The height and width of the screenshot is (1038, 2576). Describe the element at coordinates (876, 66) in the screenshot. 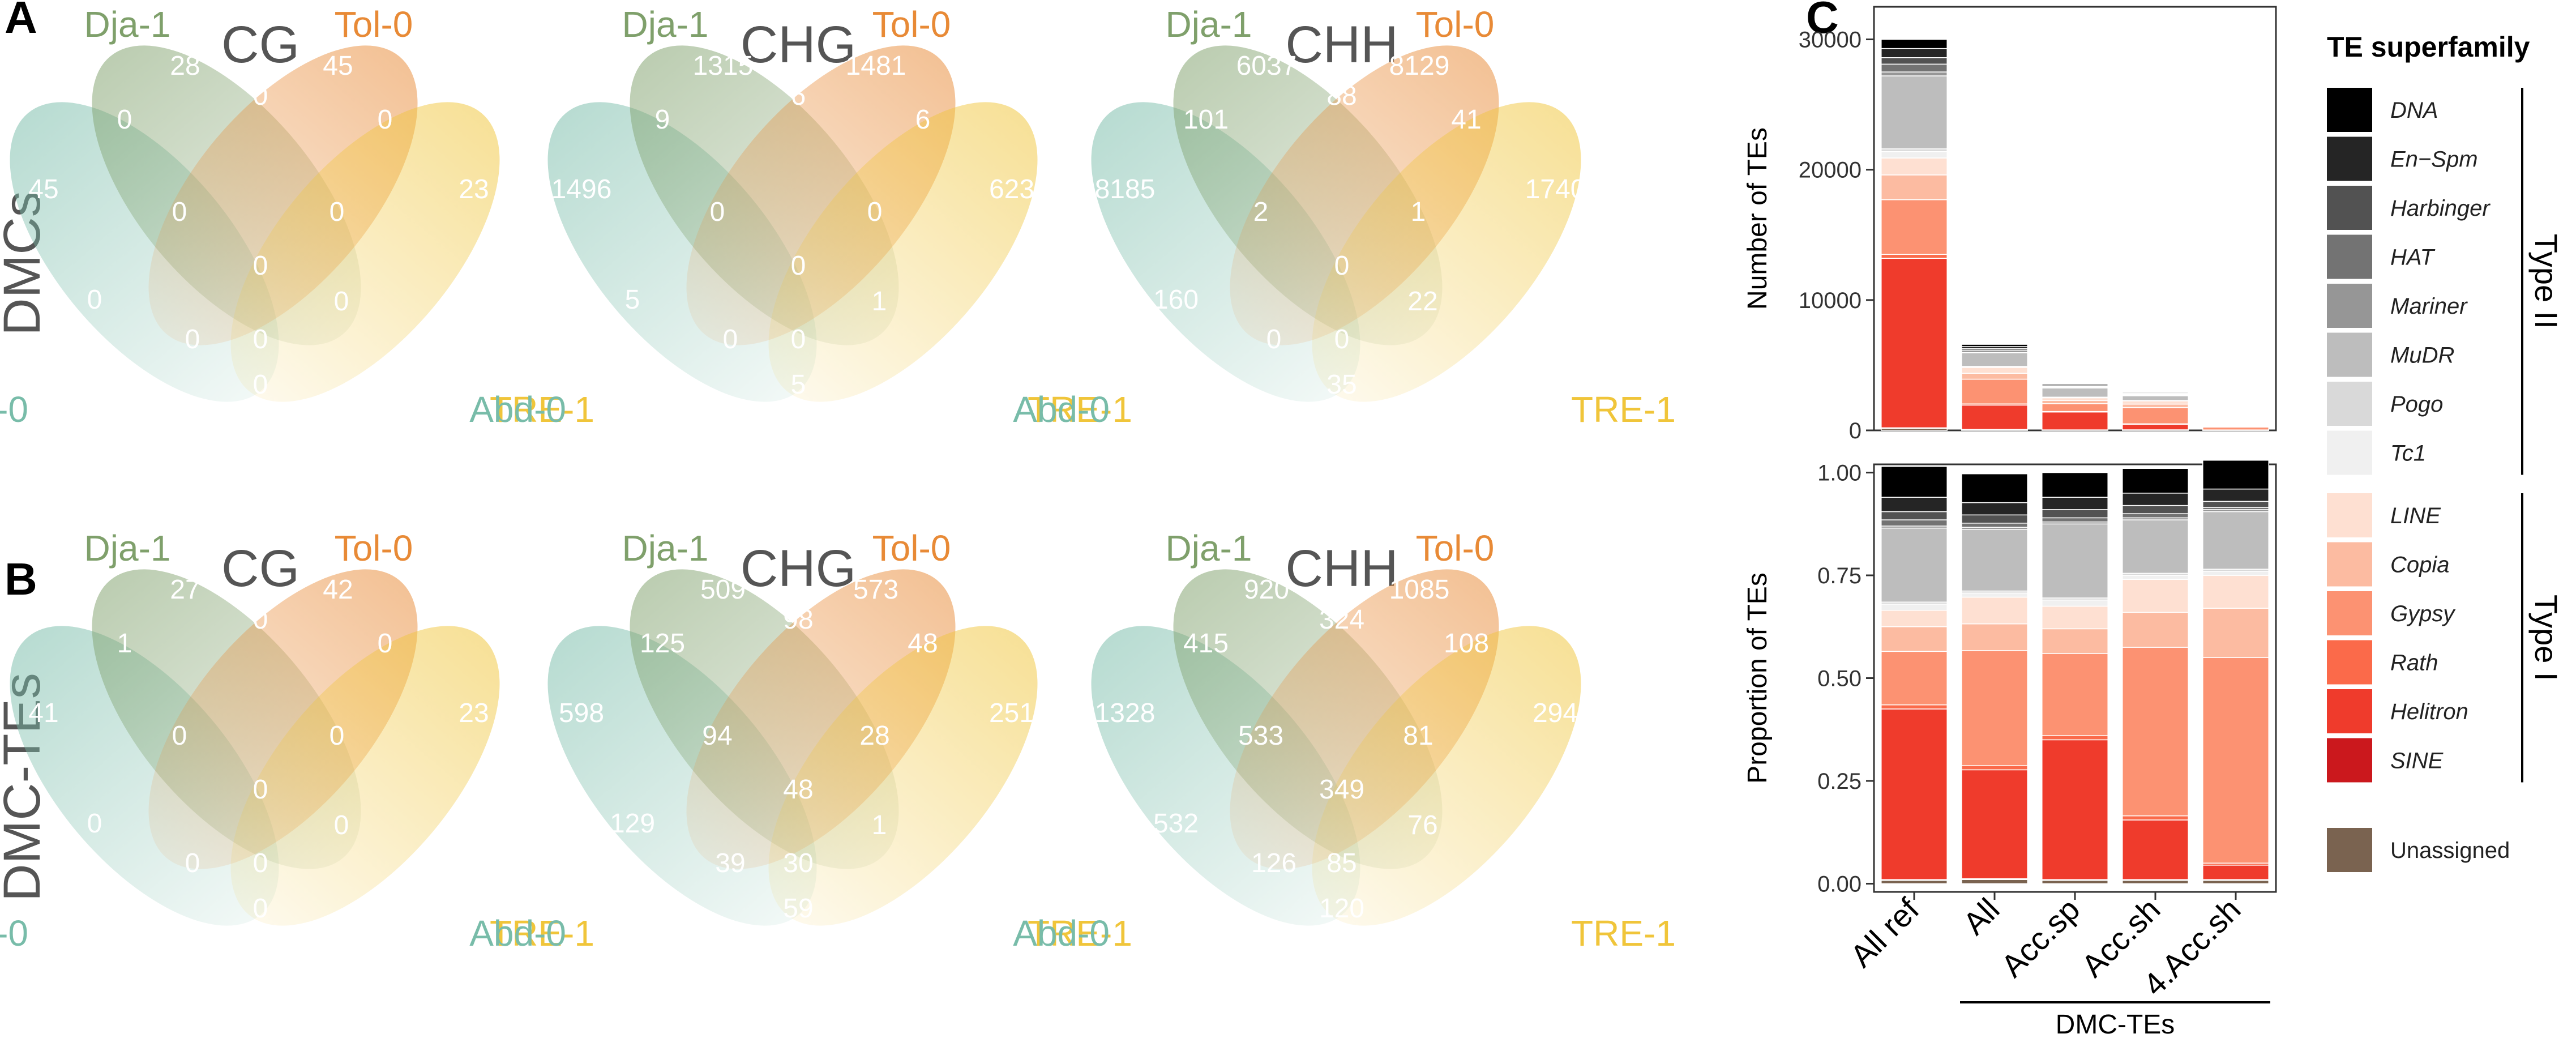

I see `venn-count-t: 1481` at that location.